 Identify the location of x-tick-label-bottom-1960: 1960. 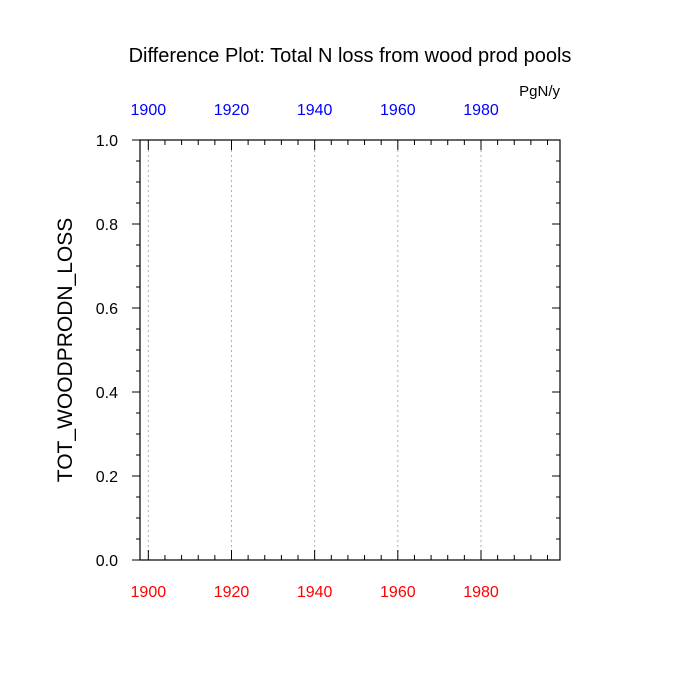
(398, 592).